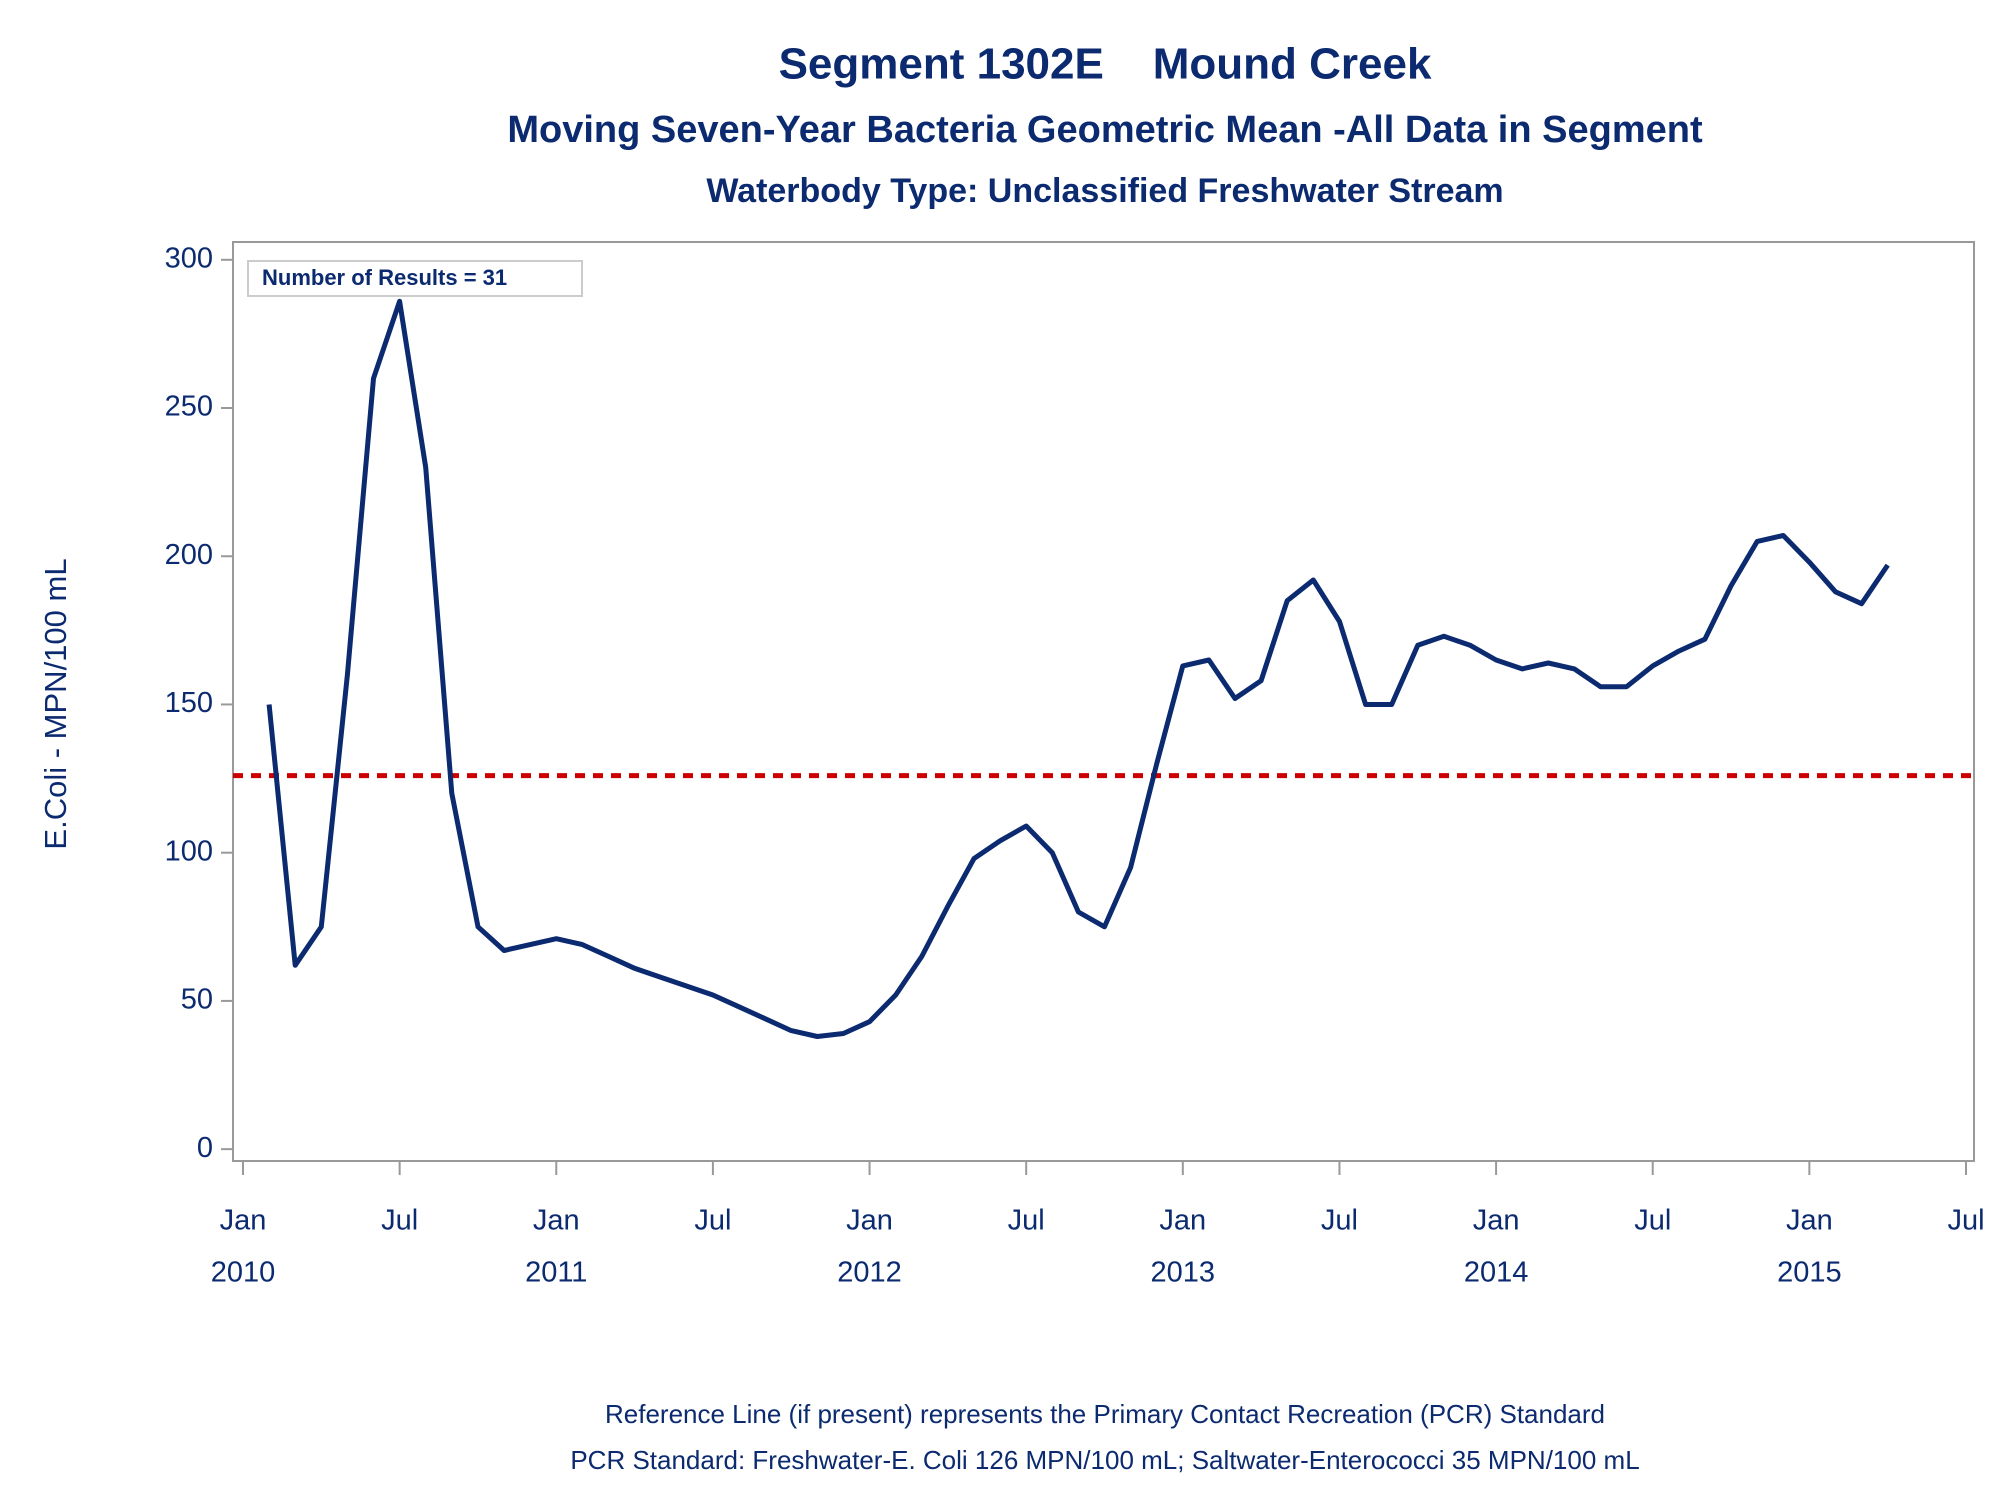 This screenshot has width=2000, height=1500. Describe the element at coordinates (189, 555) in the screenshot. I see `y-tick-label: 200` at that location.